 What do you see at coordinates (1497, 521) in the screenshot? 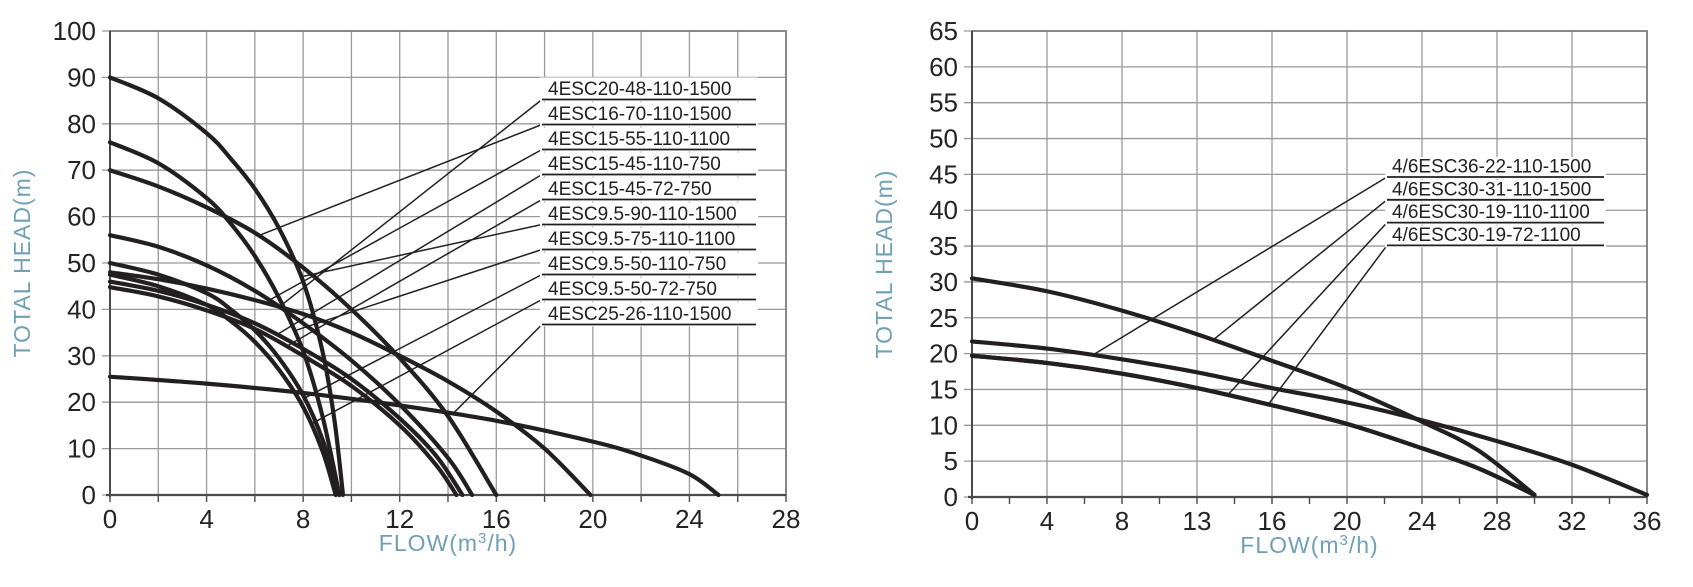
I see `x-tick-label: 28` at bounding box center [1497, 521].